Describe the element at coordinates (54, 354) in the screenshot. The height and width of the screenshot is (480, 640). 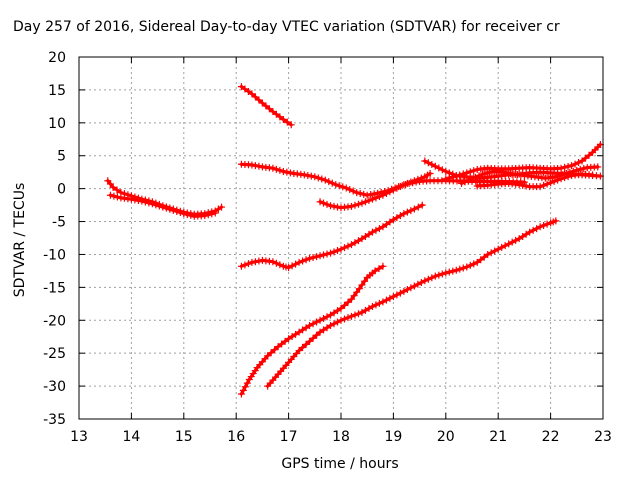
I see `y-tick-label: -25` at that location.